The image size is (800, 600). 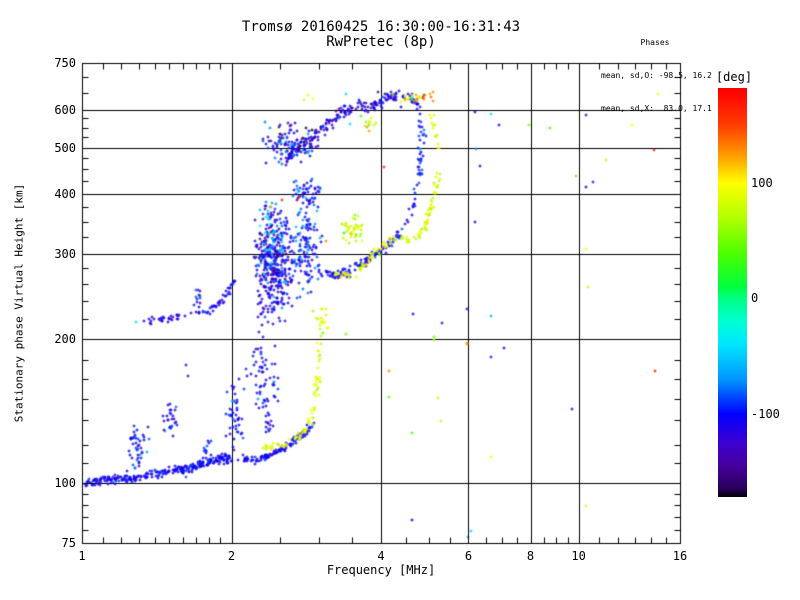 I want to click on y-tick-label: 750, so click(x=65, y=63).